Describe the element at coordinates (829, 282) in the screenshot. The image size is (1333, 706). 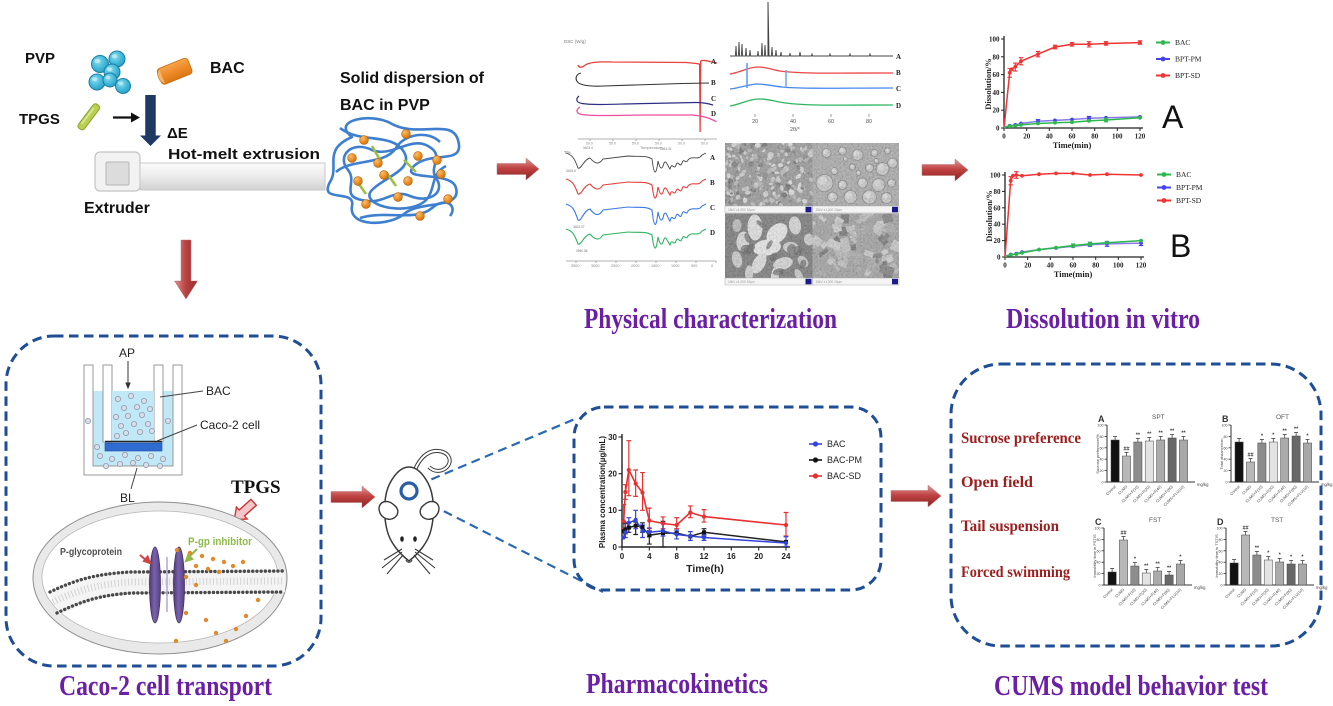
I see `svg-text: 15kV x1,000 10µm` at that location.